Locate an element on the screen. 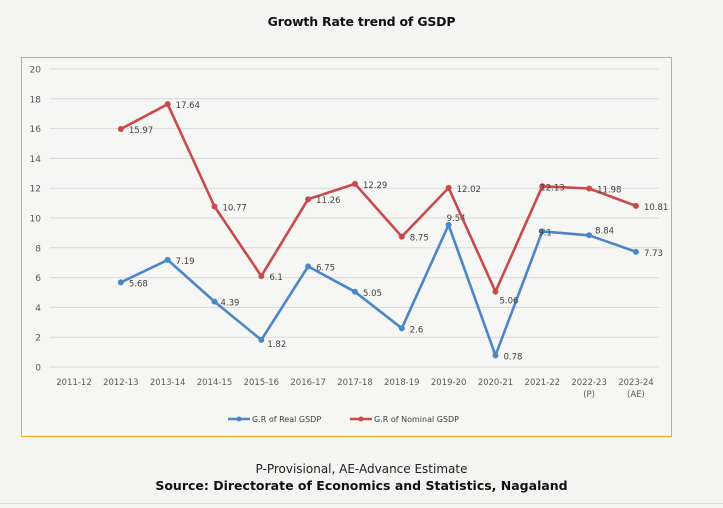 The width and height of the screenshot is (723, 508). footnote: P-Provisional, AE-Advance Estimate is located at coordinates (361, 469).